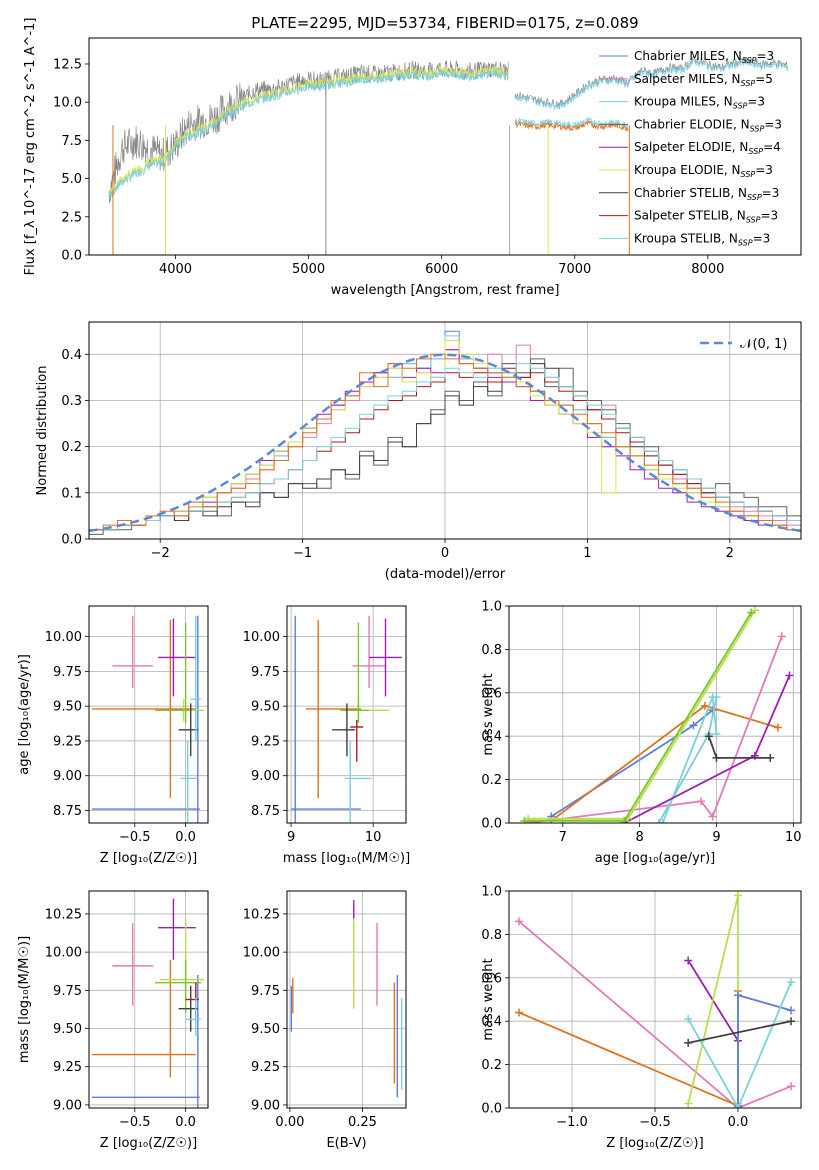  What do you see at coordinates (24, 714) in the screenshot?
I see `y-axis-label: age [log₁₀(age/yr)]` at bounding box center [24, 714].